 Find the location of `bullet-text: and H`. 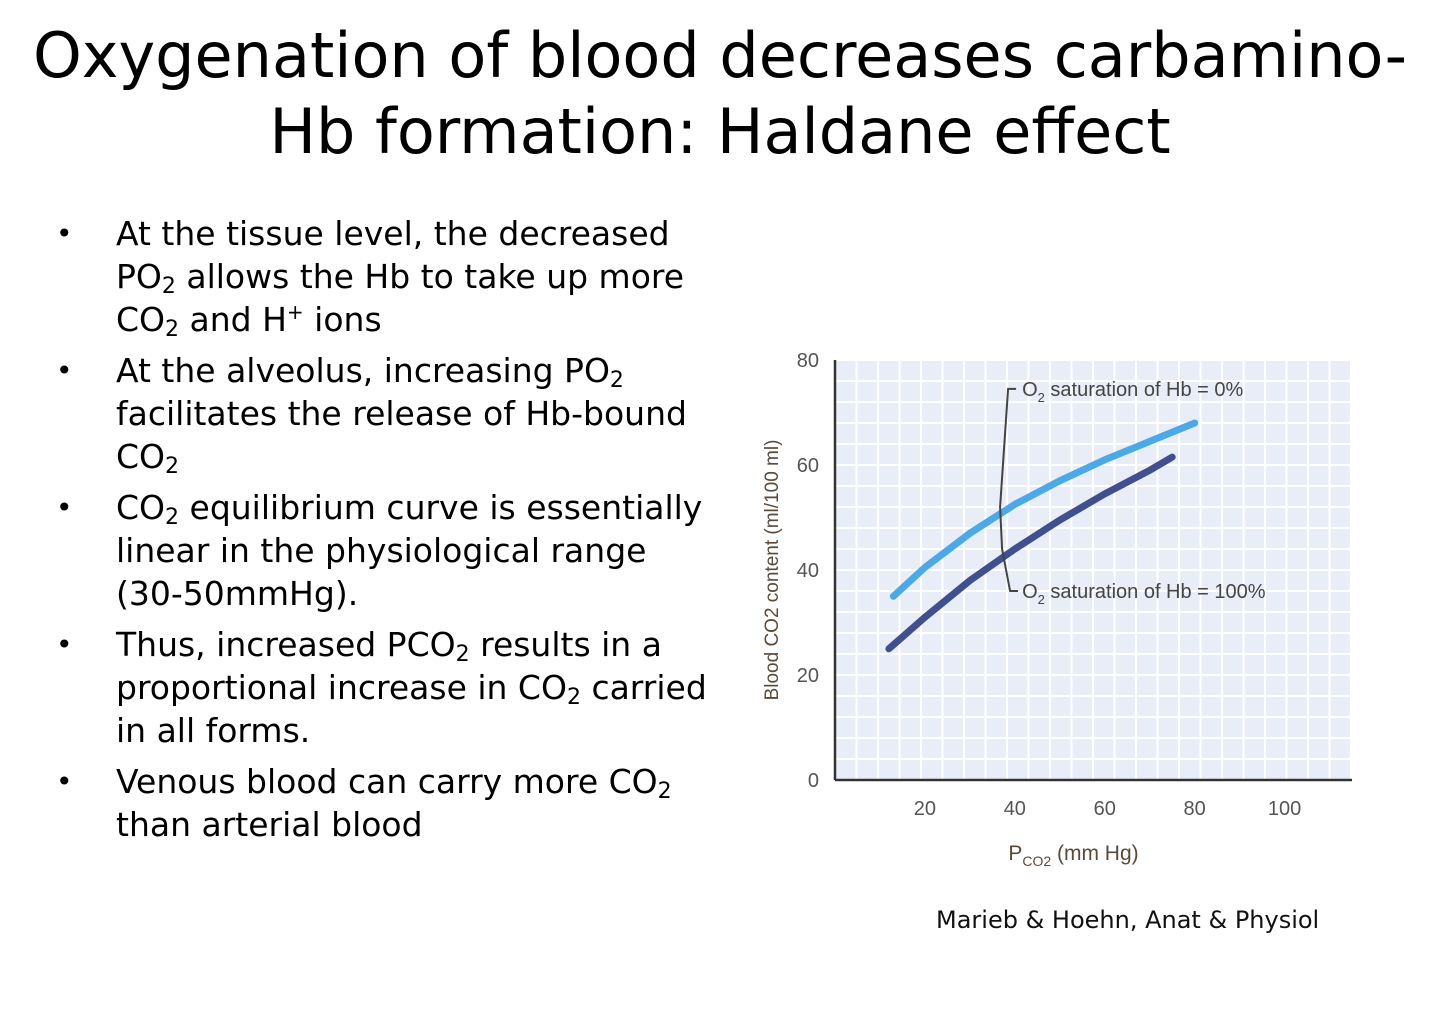

bullet-text: and H is located at coordinates (233, 319).